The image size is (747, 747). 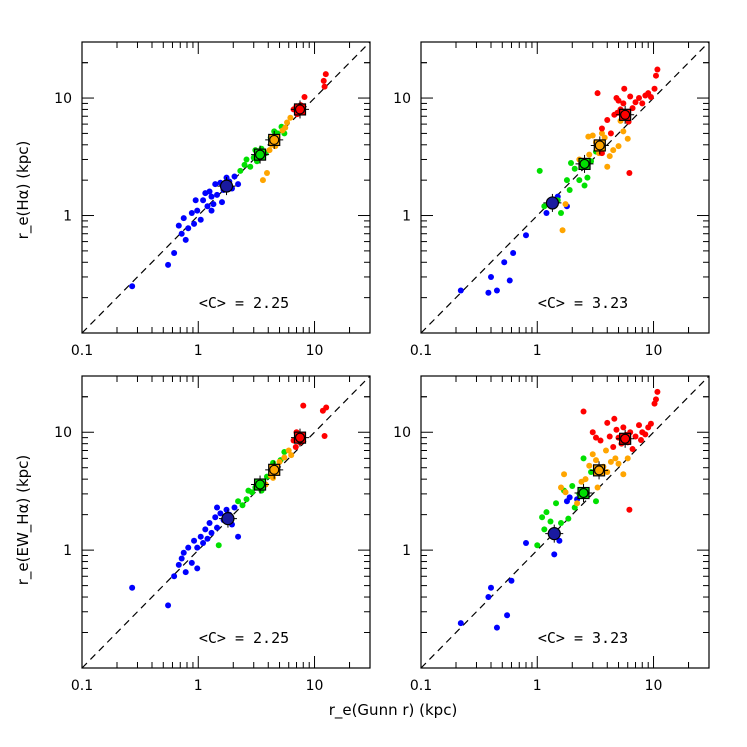 I want to click on x-tick-label: 10, so click(x=654, y=351).